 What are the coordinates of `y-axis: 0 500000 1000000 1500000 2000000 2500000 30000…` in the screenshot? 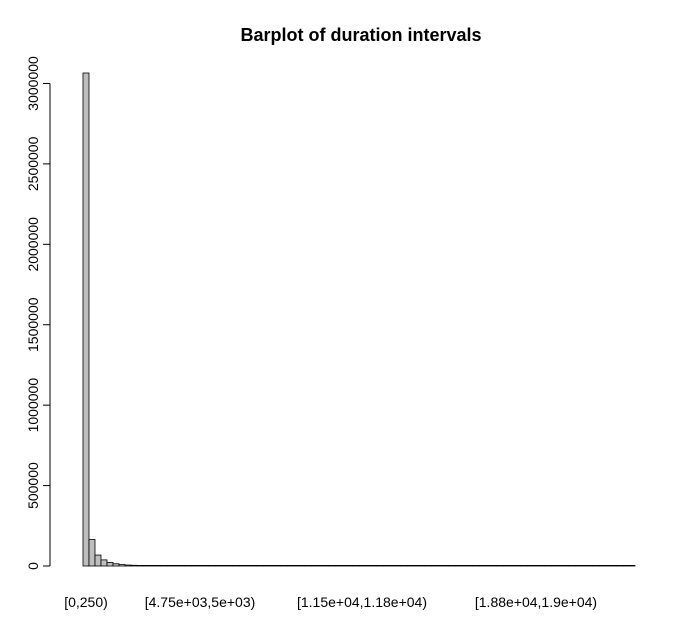 It's located at (38, 313).